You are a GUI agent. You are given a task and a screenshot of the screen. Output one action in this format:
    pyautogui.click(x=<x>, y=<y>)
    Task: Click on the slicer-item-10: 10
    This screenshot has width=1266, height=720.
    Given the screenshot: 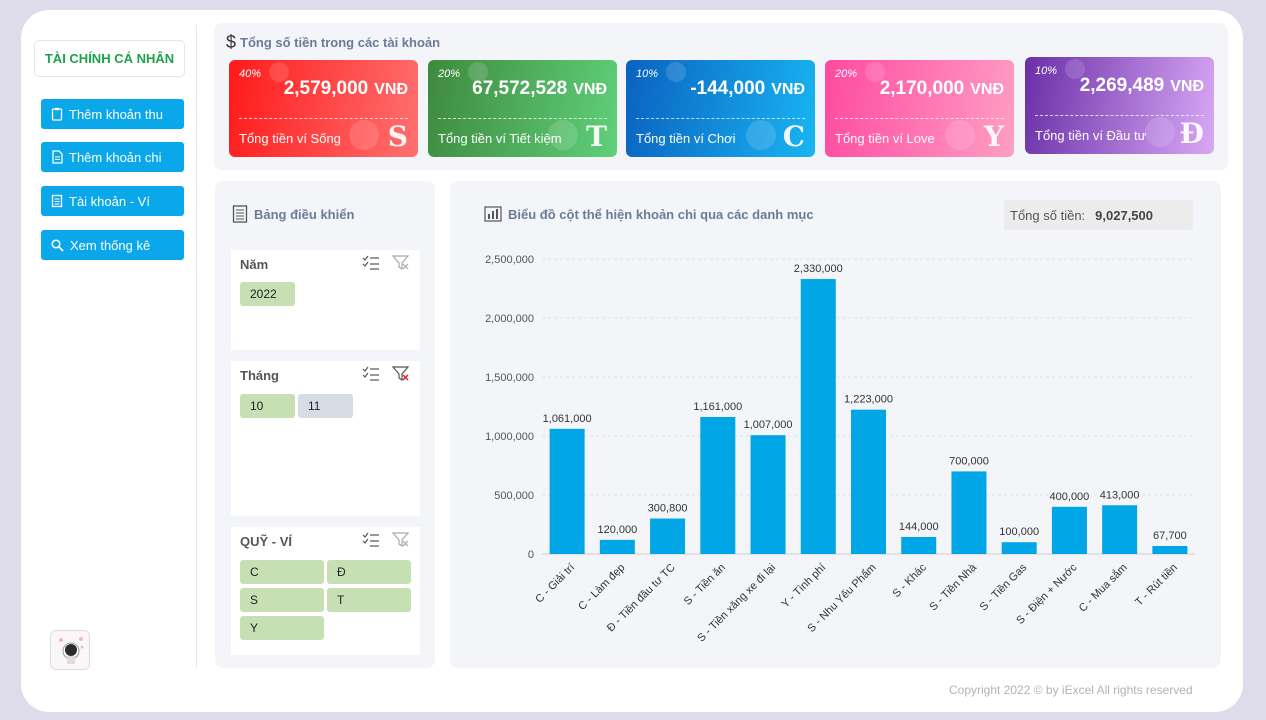 What is the action you would take?
    pyautogui.click(x=267, y=406)
    